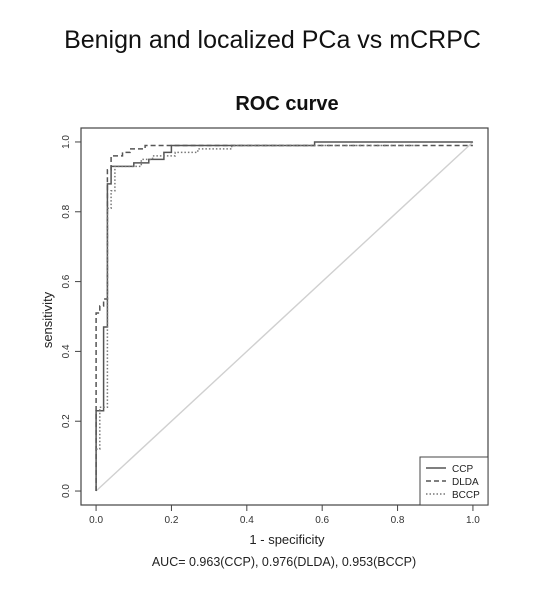 The image size is (545, 593). Describe the element at coordinates (66, 281) in the screenshot. I see `y-tick-label: 0.6` at that location.